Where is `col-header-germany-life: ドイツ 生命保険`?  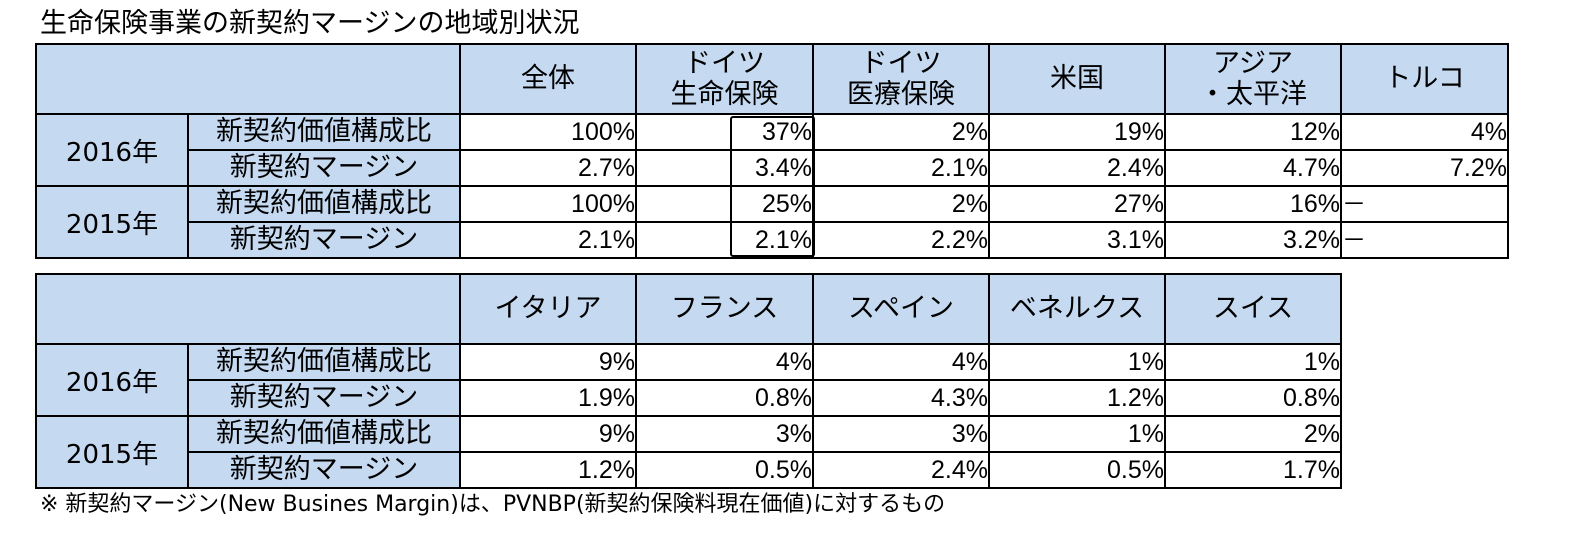
col-header-germany-life: ドイツ 生命保険 is located at coordinates (724, 79).